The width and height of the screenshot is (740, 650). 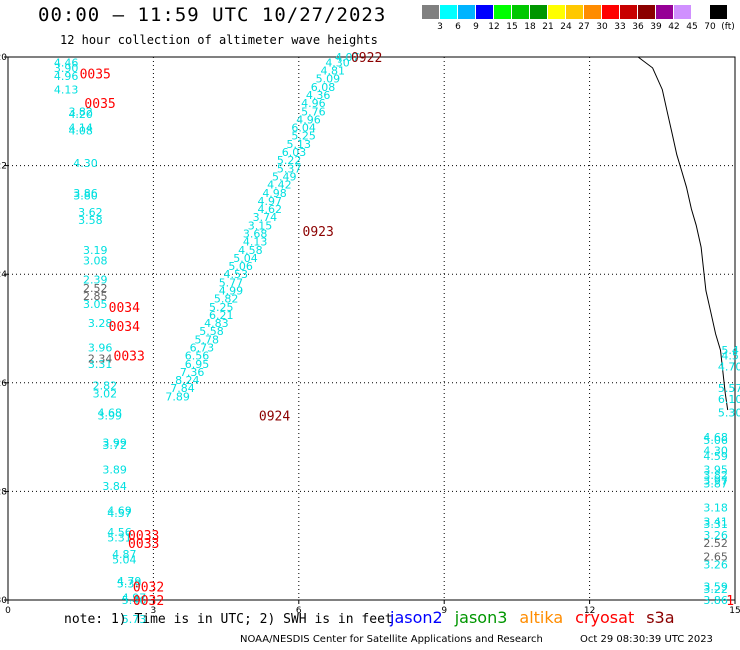 What do you see at coordinates (197, 364) in the screenshot?
I see `wave-height-label: 6.95` at bounding box center [197, 364].